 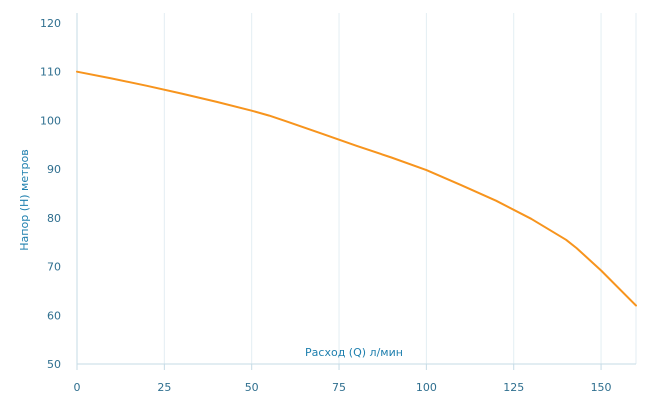 I want to click on x-tick-label-100: 100, so click(x=426, y=387).